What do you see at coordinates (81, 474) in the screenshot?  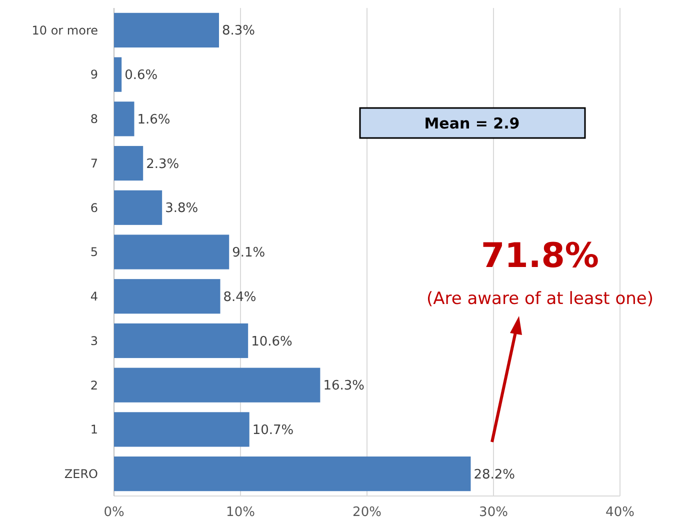 I see `y-tick-label: ZERO` at bounding box center [81, 474].